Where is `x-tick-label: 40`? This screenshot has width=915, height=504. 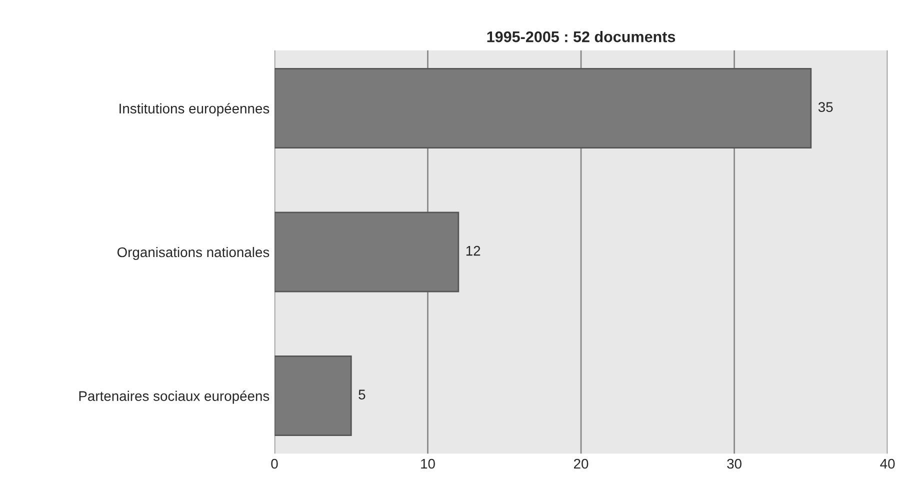
x-tick-label: 40 is located at coordinates (887, 463).